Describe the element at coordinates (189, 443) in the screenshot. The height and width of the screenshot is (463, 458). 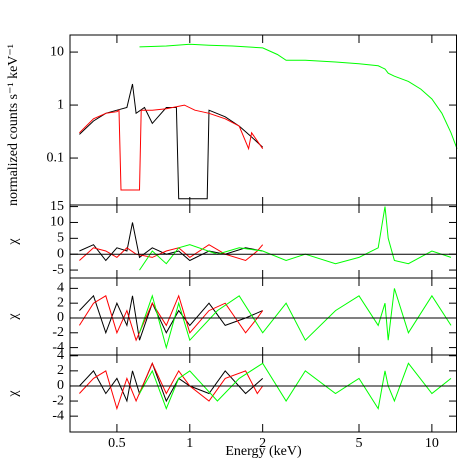
I see `x-tick-label: 1` at that location.